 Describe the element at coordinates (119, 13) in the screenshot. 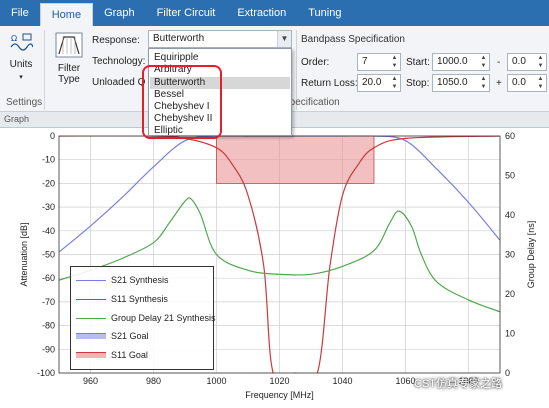

I see `tab-graph: Graph` at that location.